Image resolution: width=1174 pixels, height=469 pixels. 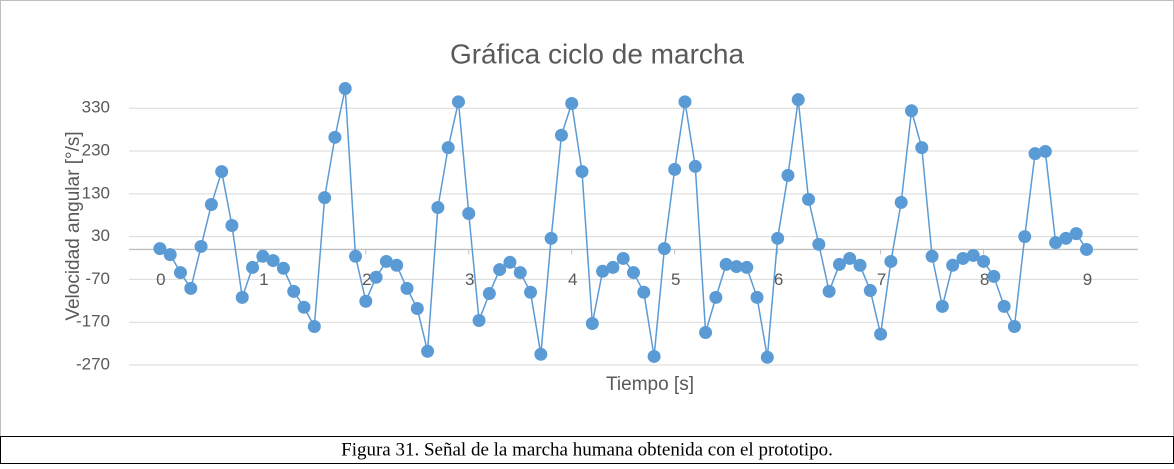 What do you see at coordinates (881, 279) in the screenshot?
I see `x-tick-label: 7` at bounding box center [881, 279].